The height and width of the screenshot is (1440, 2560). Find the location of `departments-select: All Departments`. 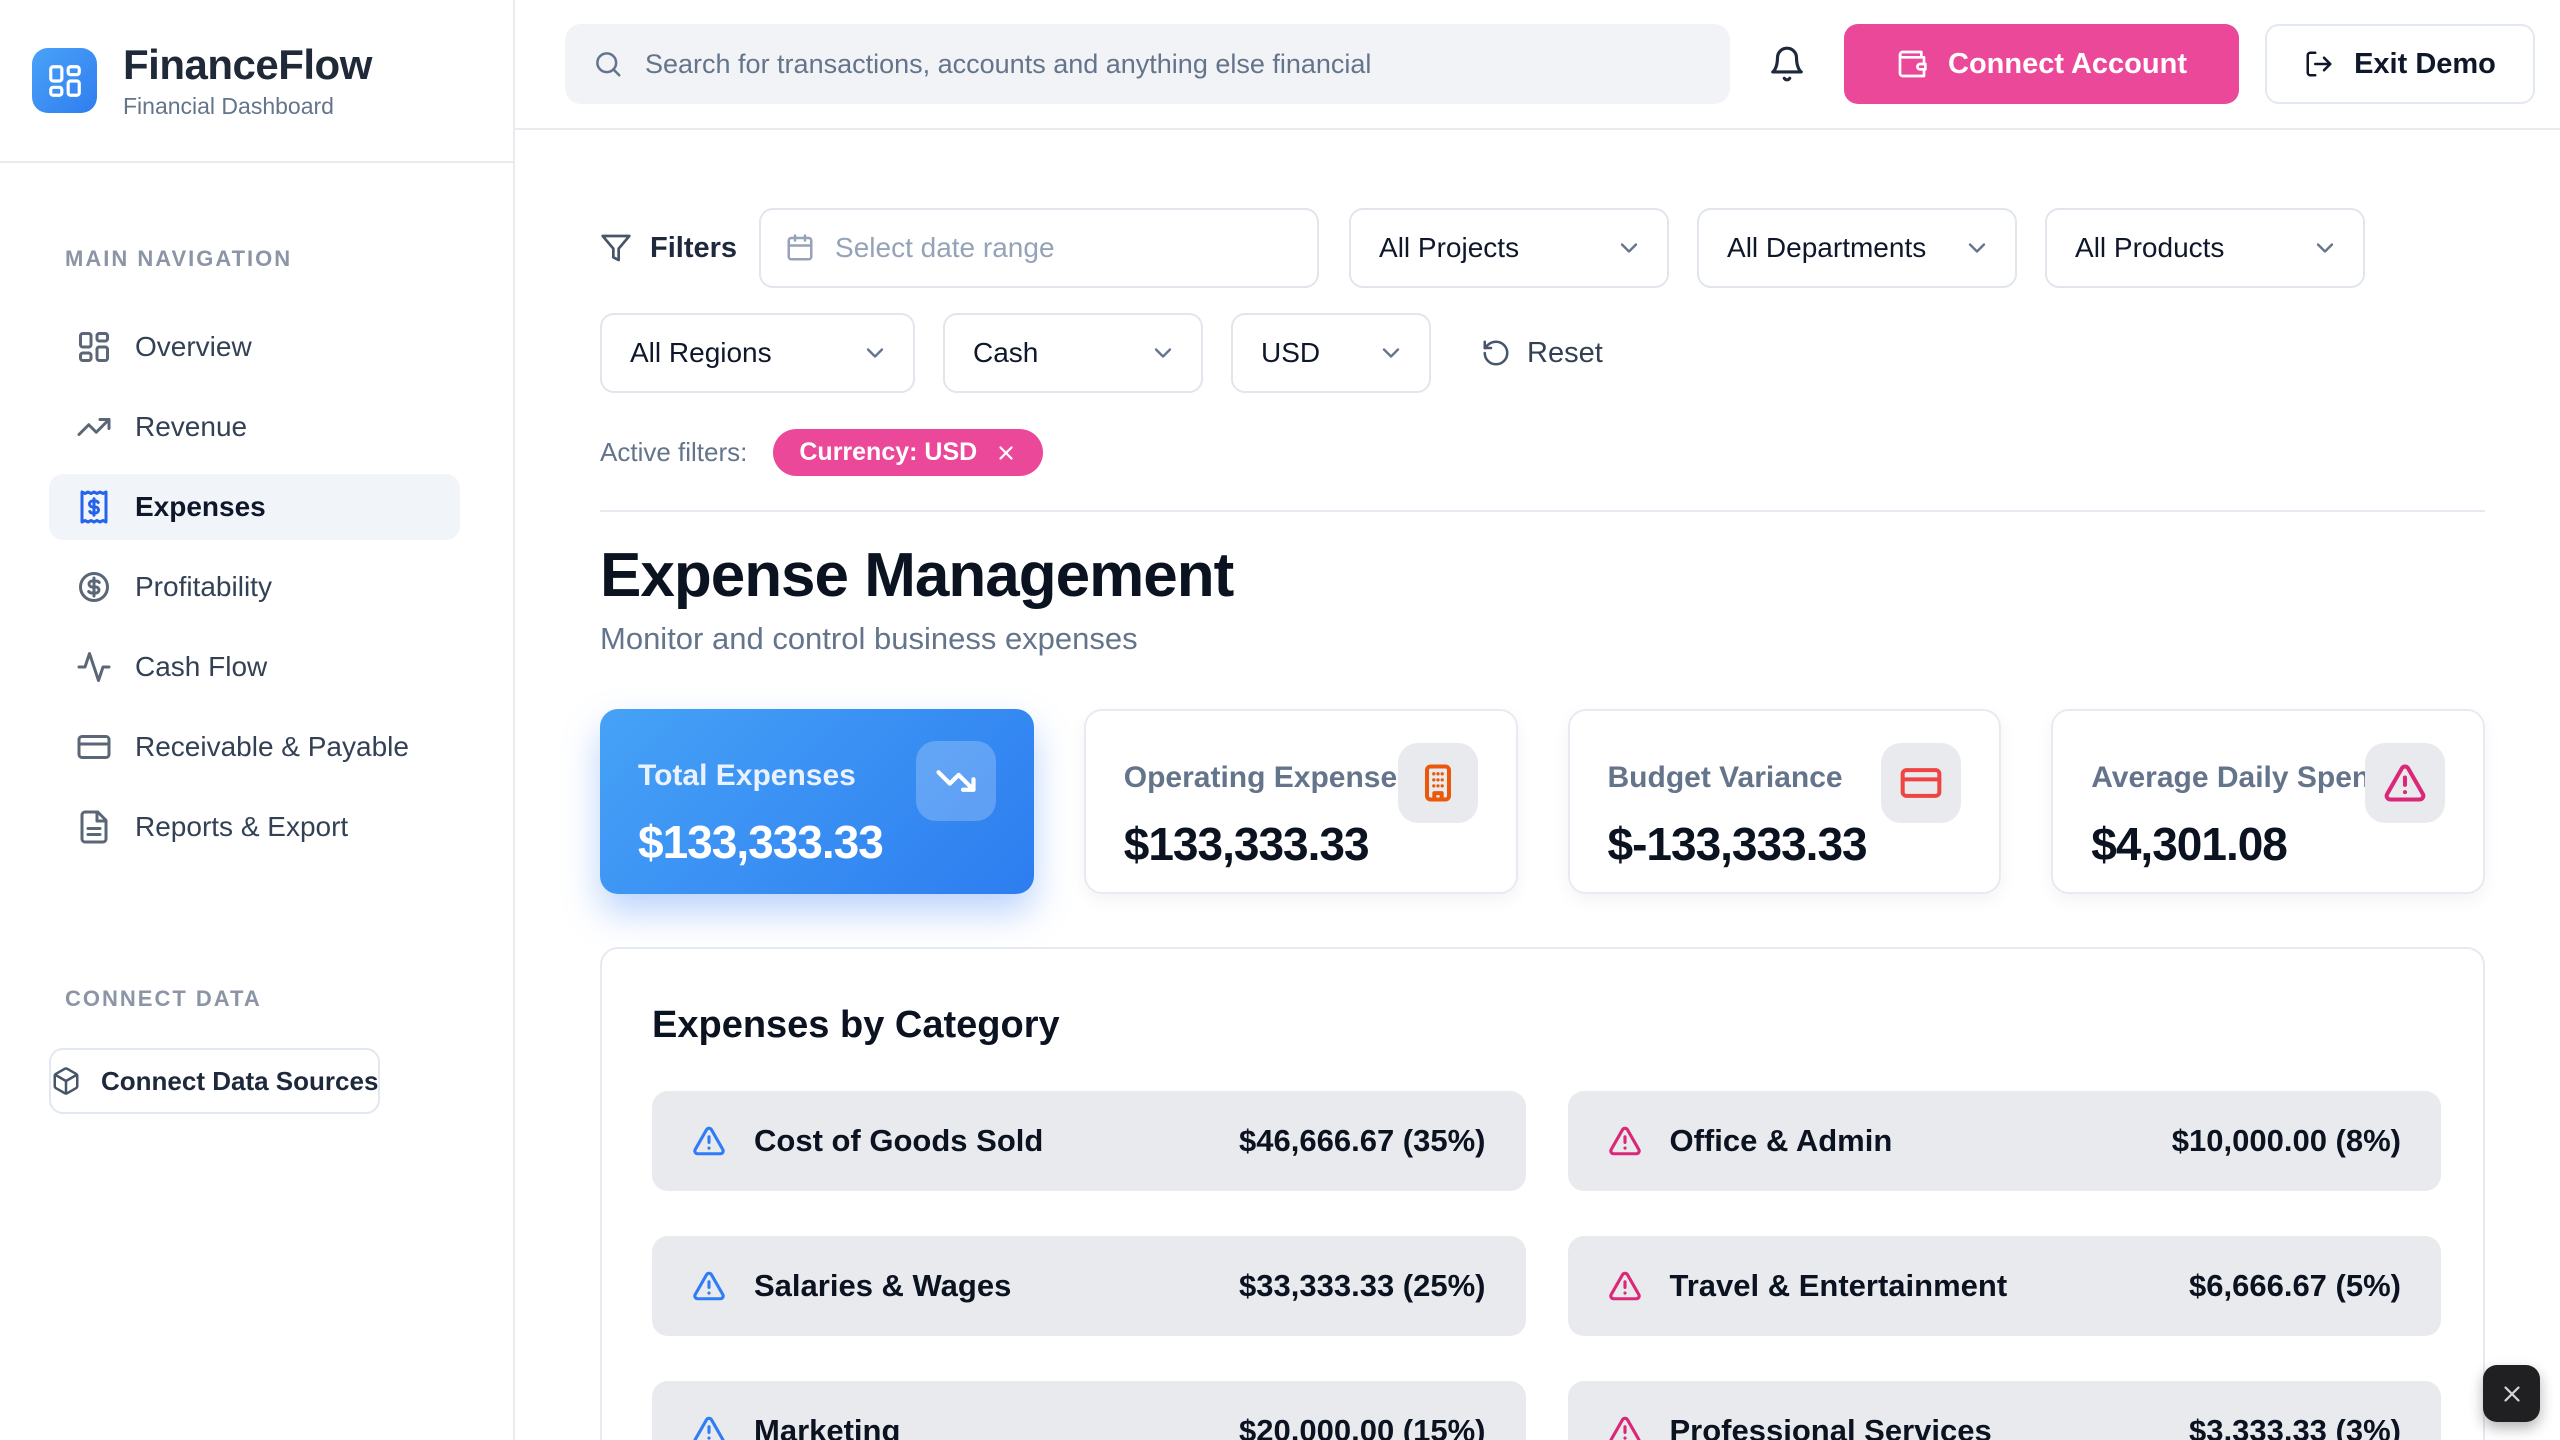

departments-select: All Departments is located at coordinates (1857, 248).